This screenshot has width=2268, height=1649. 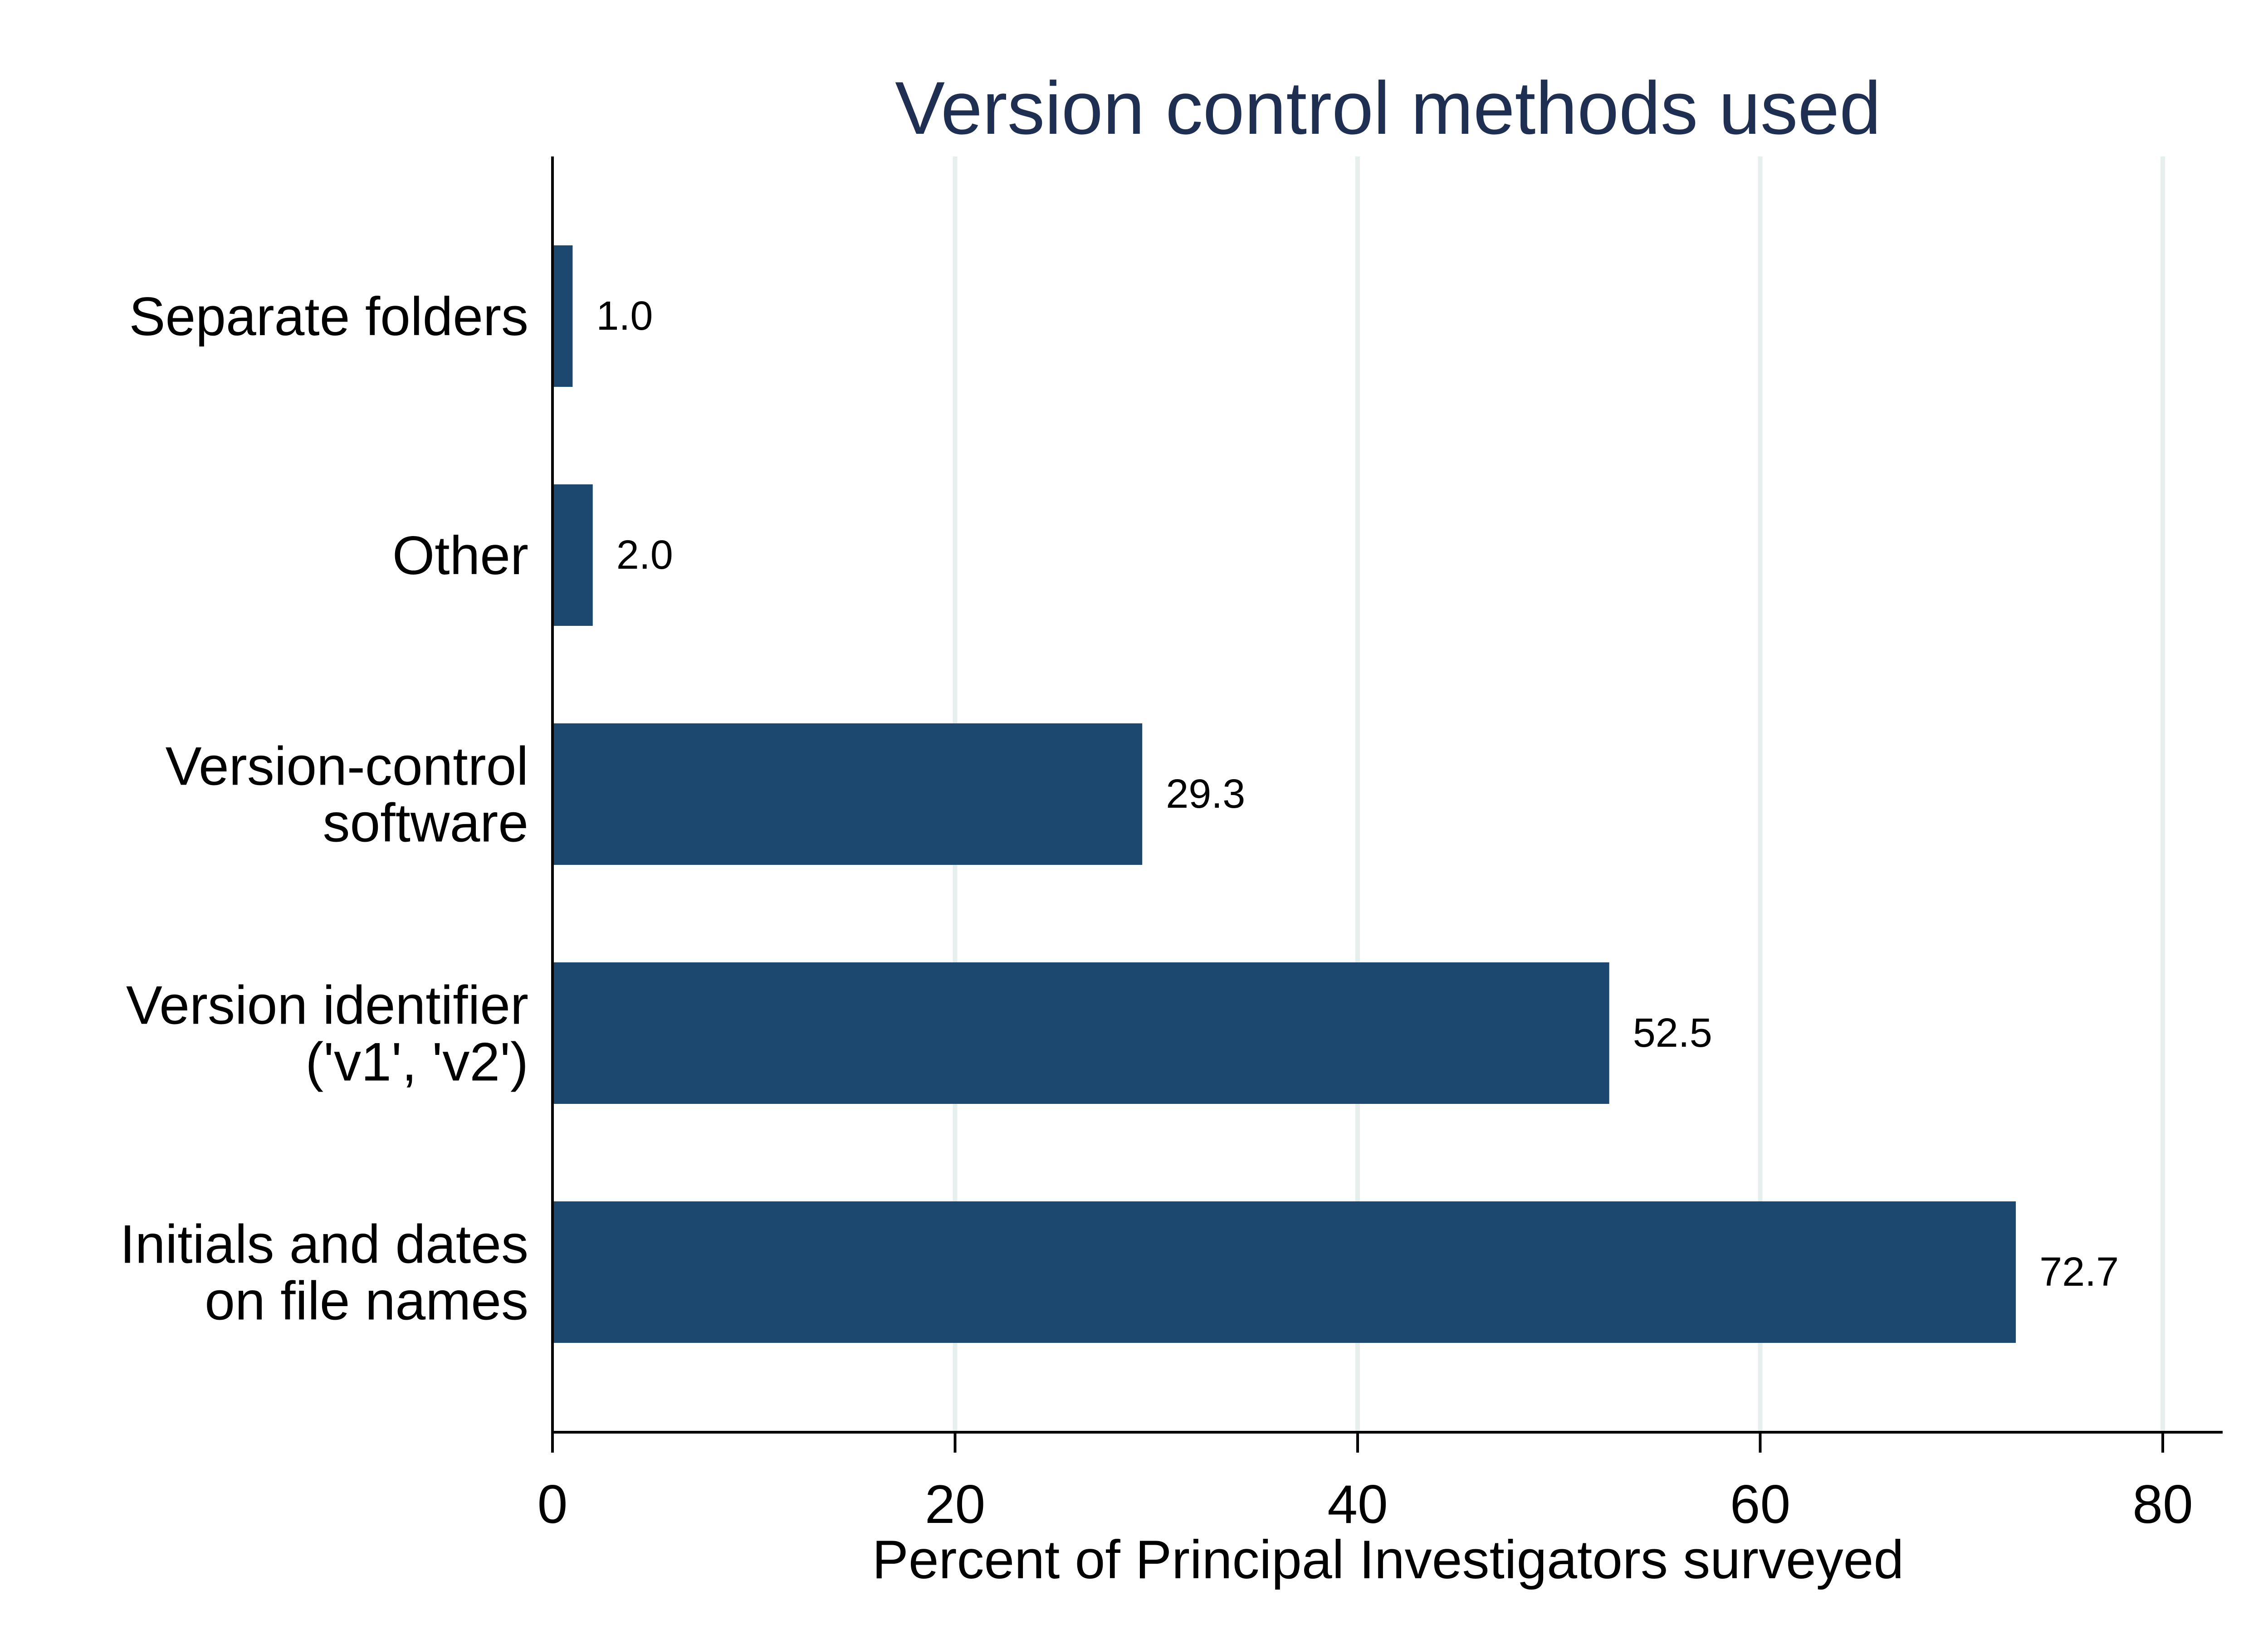 I want to click on x-tick-label: 40, so click(x=1358, y=1505).